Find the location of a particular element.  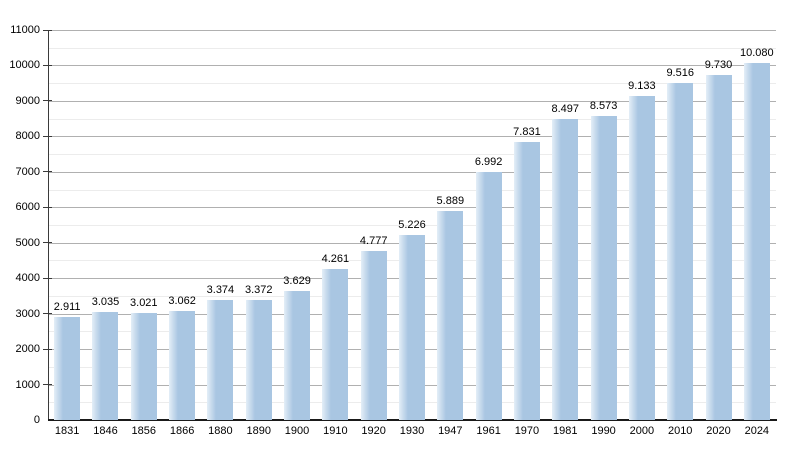

x-axis-tick-label: 1900 is located at coordinates (297, 431).